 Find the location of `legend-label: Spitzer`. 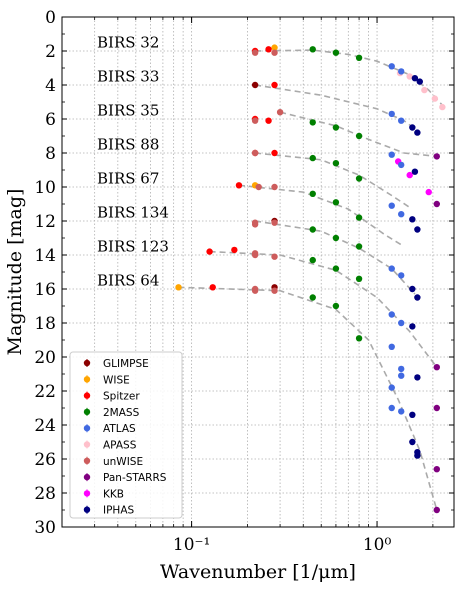

legend-label: Spitzer is located at coordinates (121, 397).